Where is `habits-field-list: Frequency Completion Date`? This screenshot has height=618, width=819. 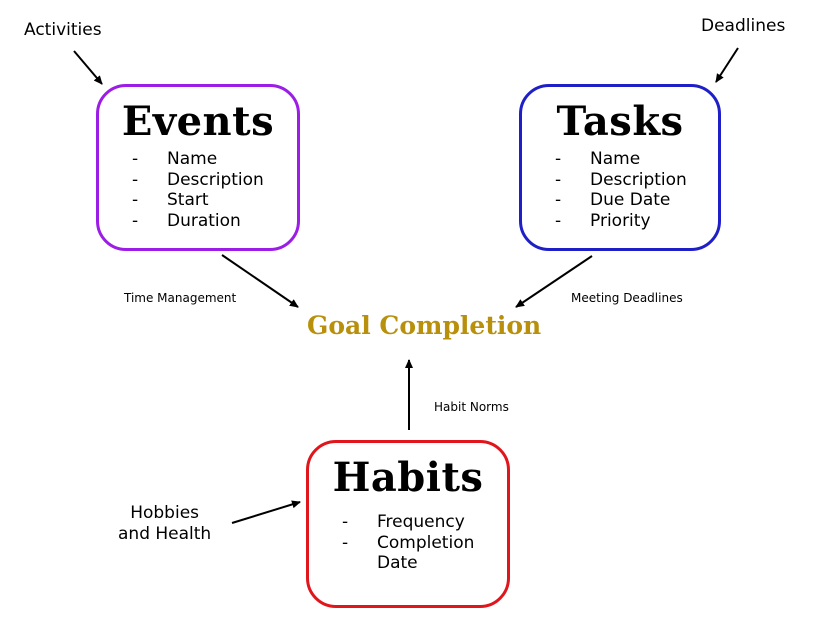 habits-field-list: Frequency Completion Date is located at coordinates (417, 543).